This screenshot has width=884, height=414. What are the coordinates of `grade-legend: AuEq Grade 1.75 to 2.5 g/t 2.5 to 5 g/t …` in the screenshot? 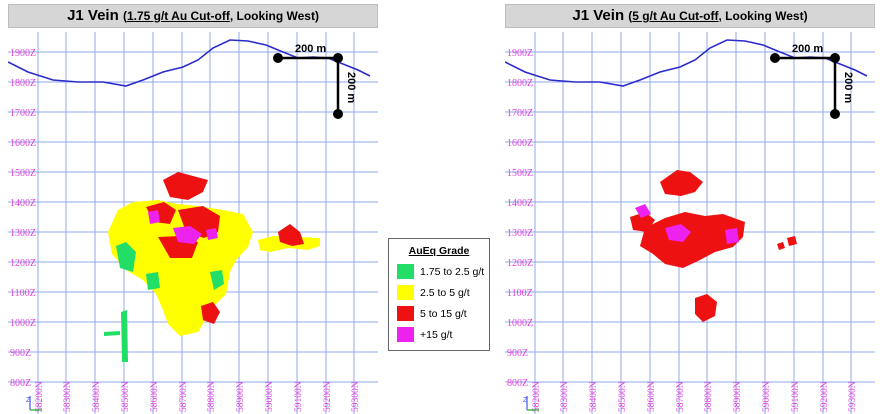 It's located at (439, 294).